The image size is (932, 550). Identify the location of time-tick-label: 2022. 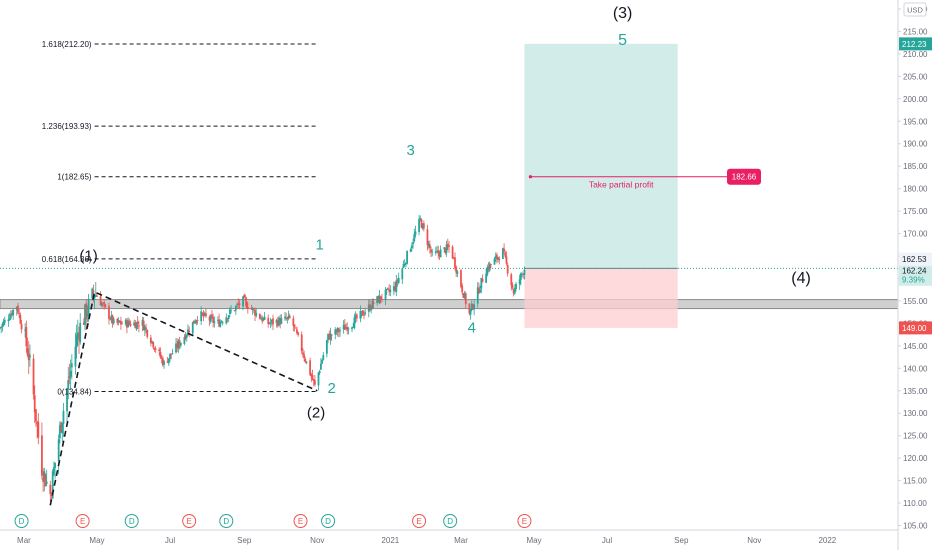
(827, 540).